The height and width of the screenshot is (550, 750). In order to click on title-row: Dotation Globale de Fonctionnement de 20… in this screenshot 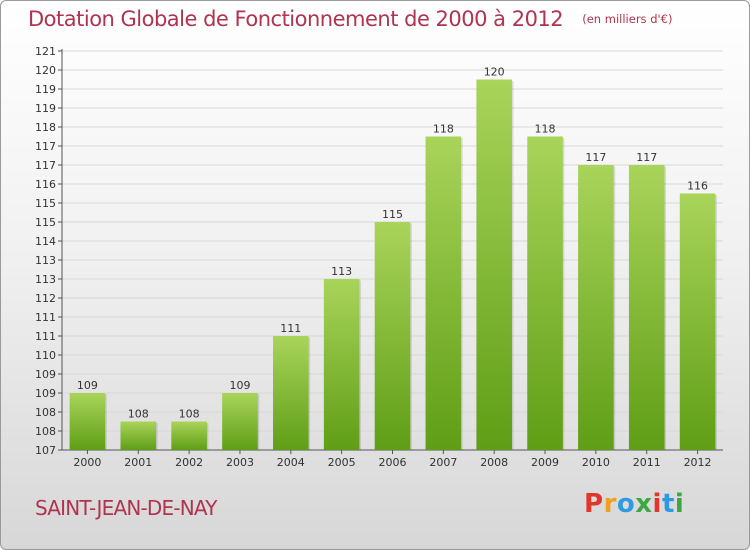, I will do `click(350, 19)`.